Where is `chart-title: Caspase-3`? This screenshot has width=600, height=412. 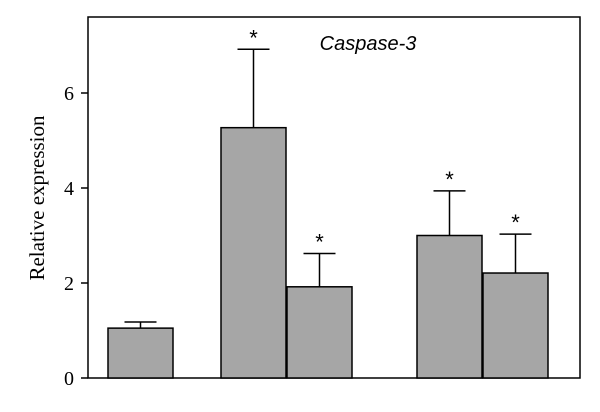 chart-title: Caspase-3 is located at coordinates (368, 44).